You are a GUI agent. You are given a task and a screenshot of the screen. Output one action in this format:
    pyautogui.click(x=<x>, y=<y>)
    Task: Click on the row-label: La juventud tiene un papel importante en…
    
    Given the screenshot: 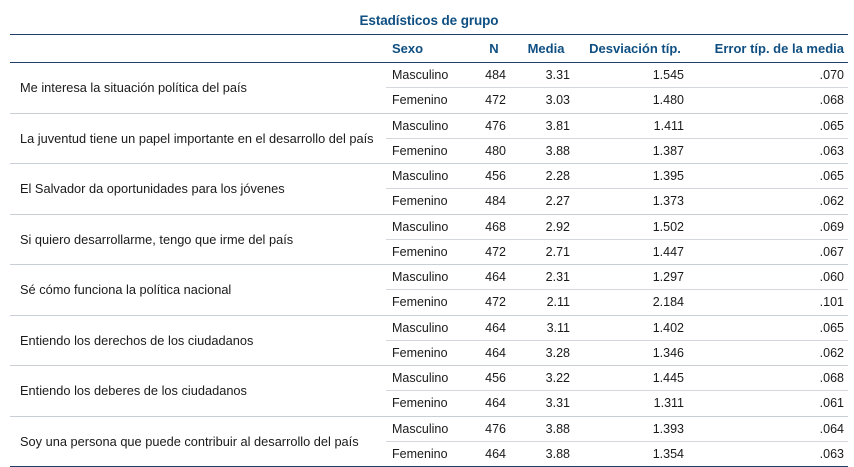 What is the action you would take?
    pyautogui.click(x=198, y=138)
    